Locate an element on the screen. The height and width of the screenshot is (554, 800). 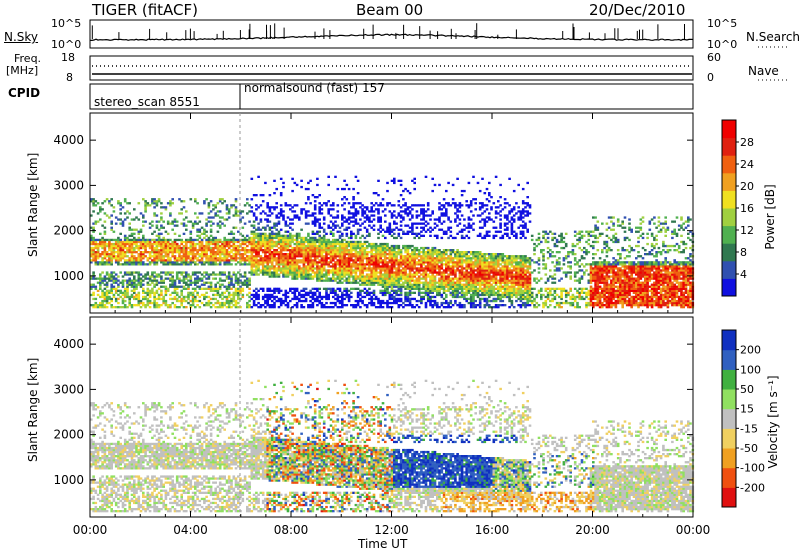
cpid-segment-1-name: stereo_scan is located at coordinates (130, 102).